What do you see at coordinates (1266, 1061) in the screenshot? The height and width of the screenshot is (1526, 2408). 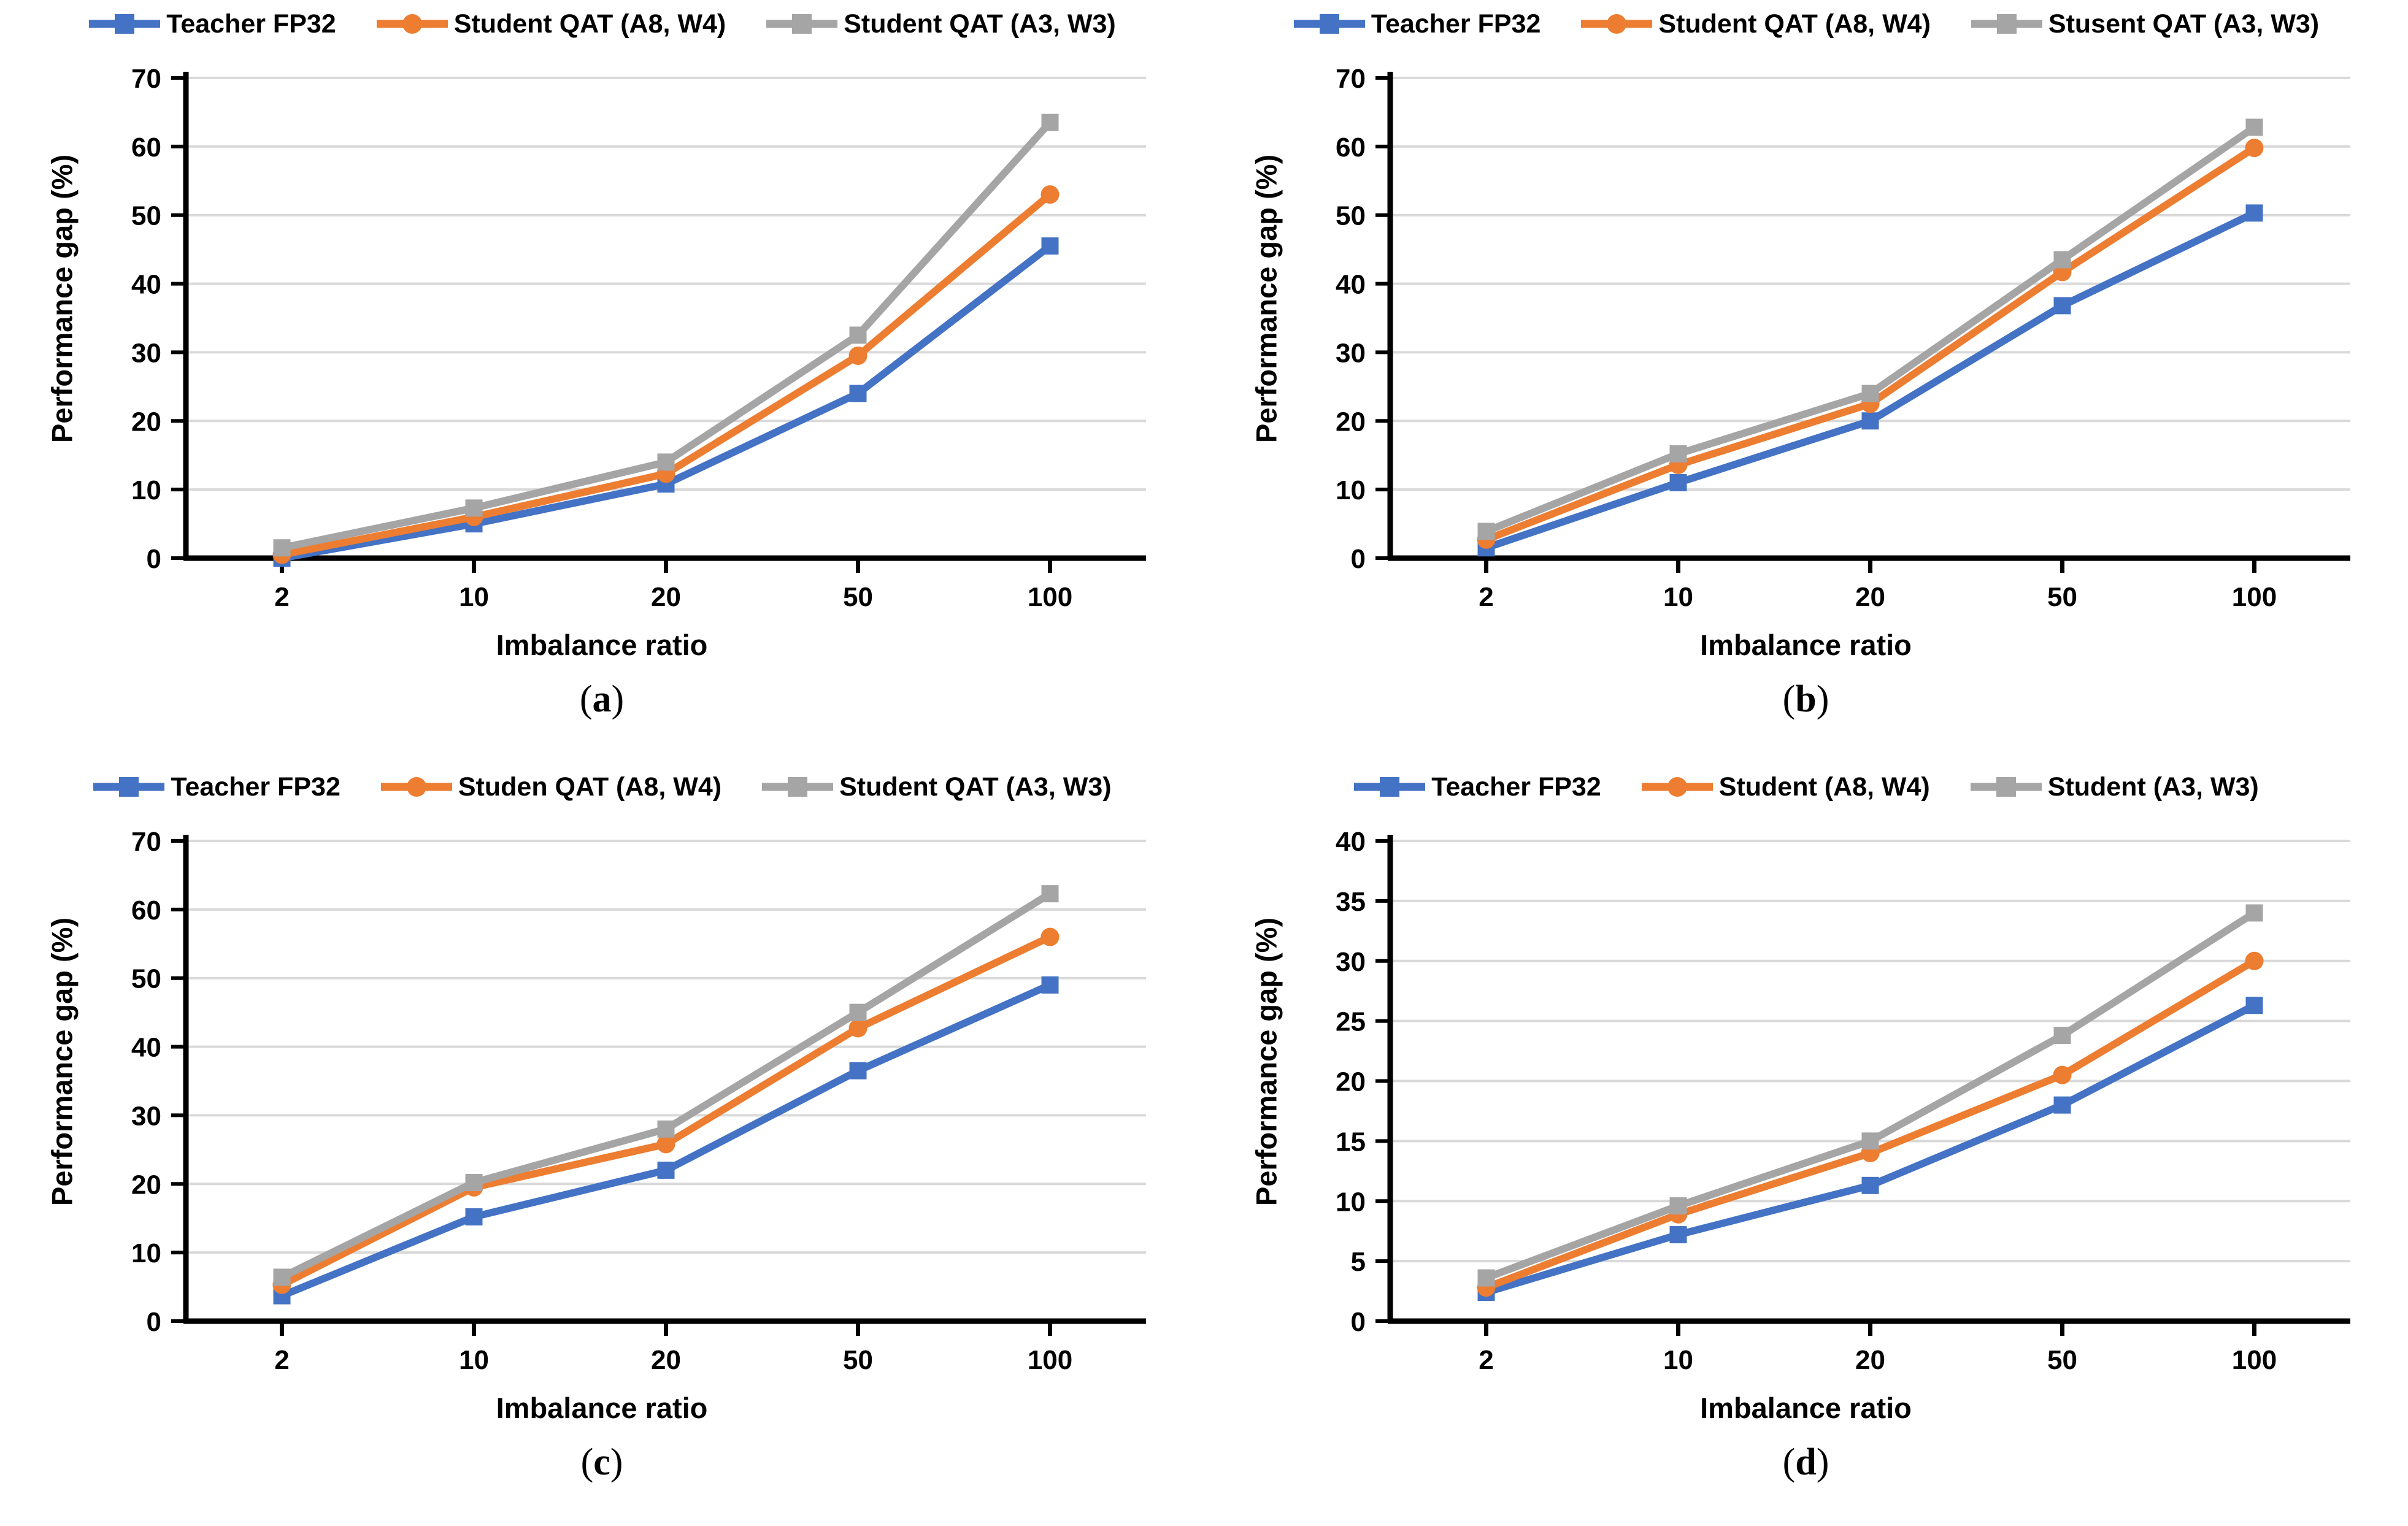 I see `y-axis-title: Performance gap (%)` at bounding box center [1266, 1061].